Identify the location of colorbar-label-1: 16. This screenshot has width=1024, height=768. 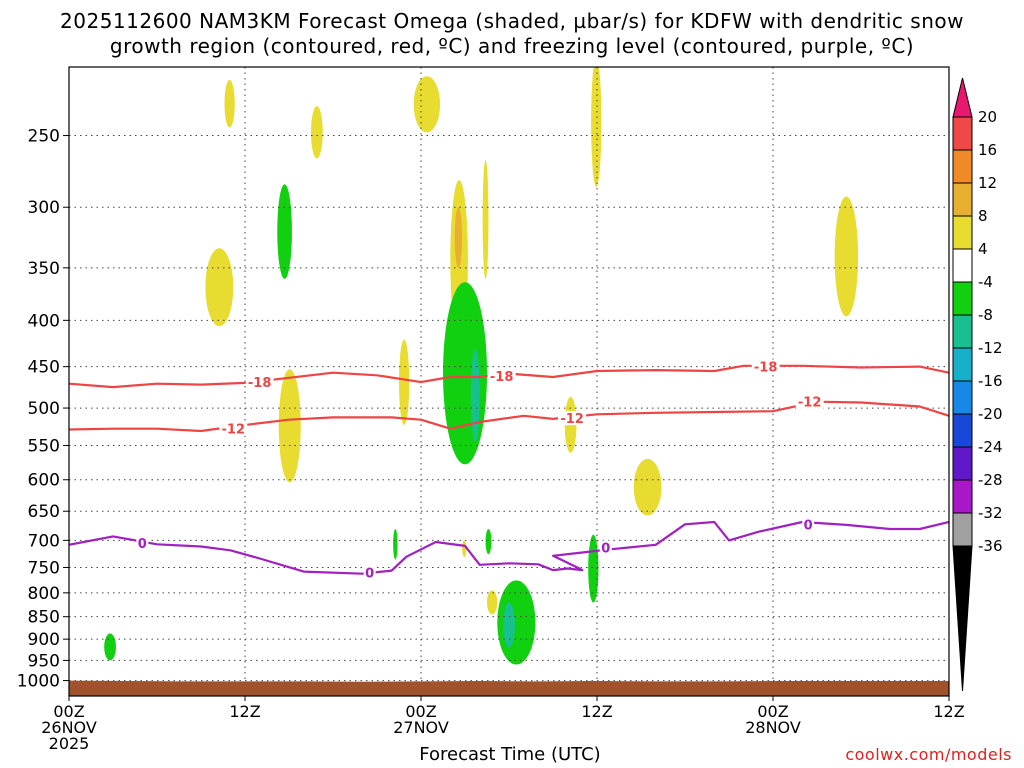
(987, 150).